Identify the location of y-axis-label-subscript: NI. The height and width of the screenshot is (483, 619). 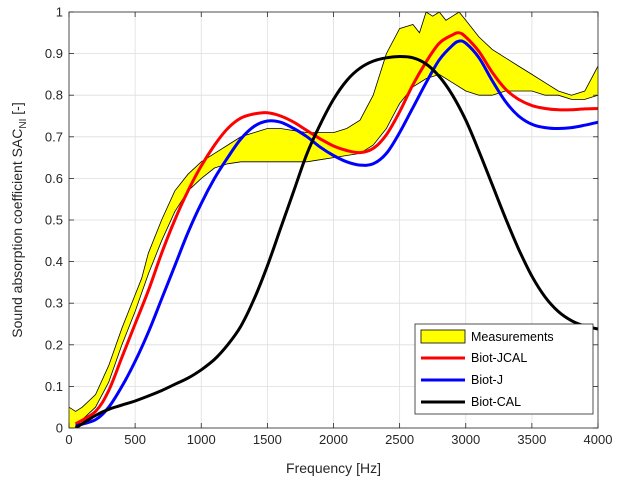
(23, 124).